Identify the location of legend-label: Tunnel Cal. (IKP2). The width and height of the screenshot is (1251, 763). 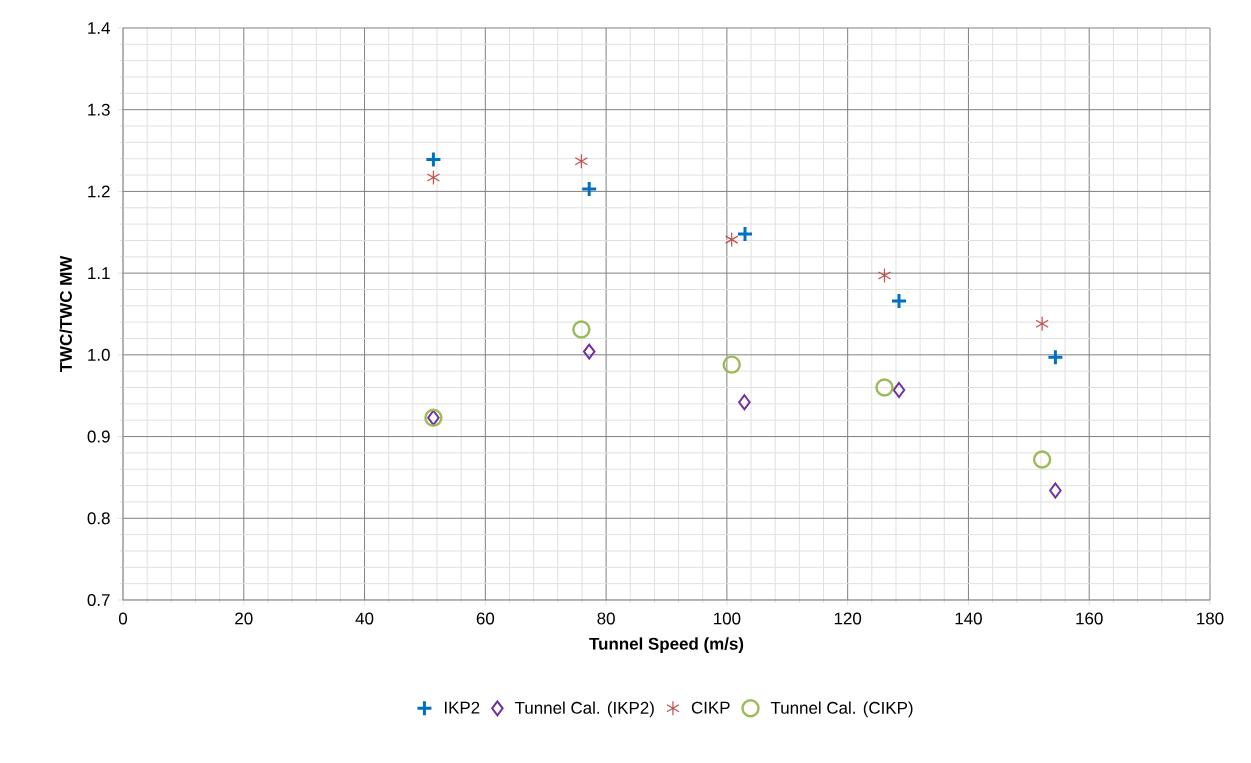
(584, 709).